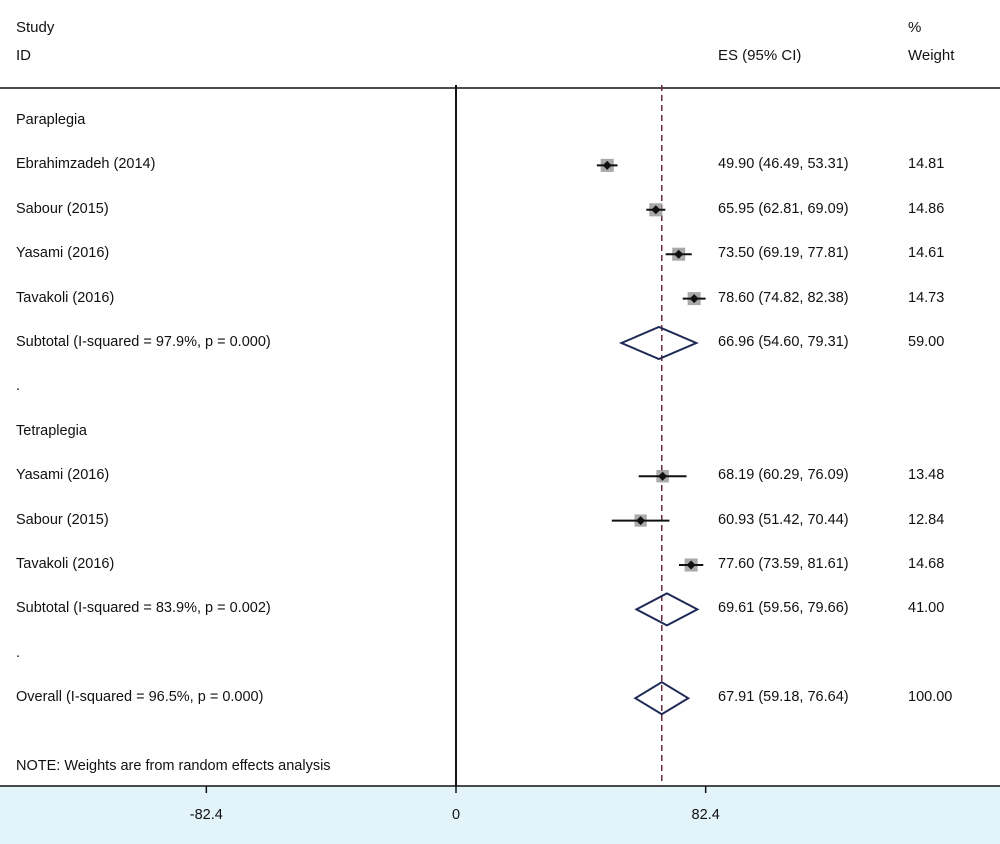  Describe the element at coordinates (926, 564) in the screenshot. I see `study-weight-value: 14.68` at that location.